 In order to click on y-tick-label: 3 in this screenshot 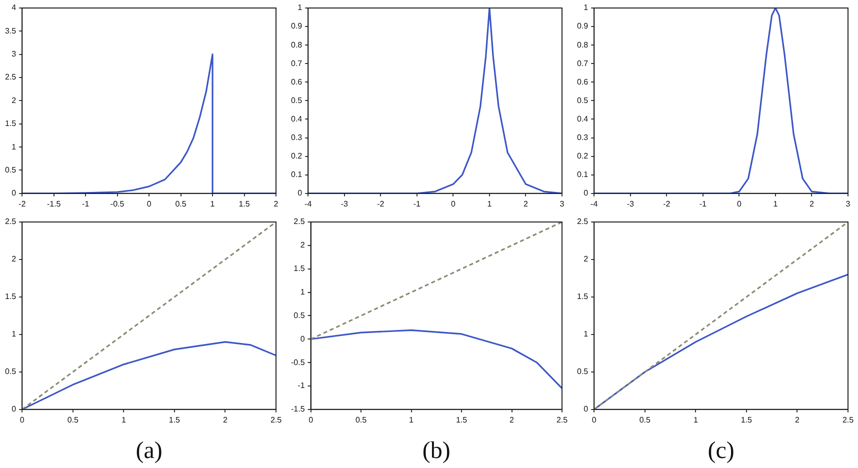, I will do `click(14, 54)`.